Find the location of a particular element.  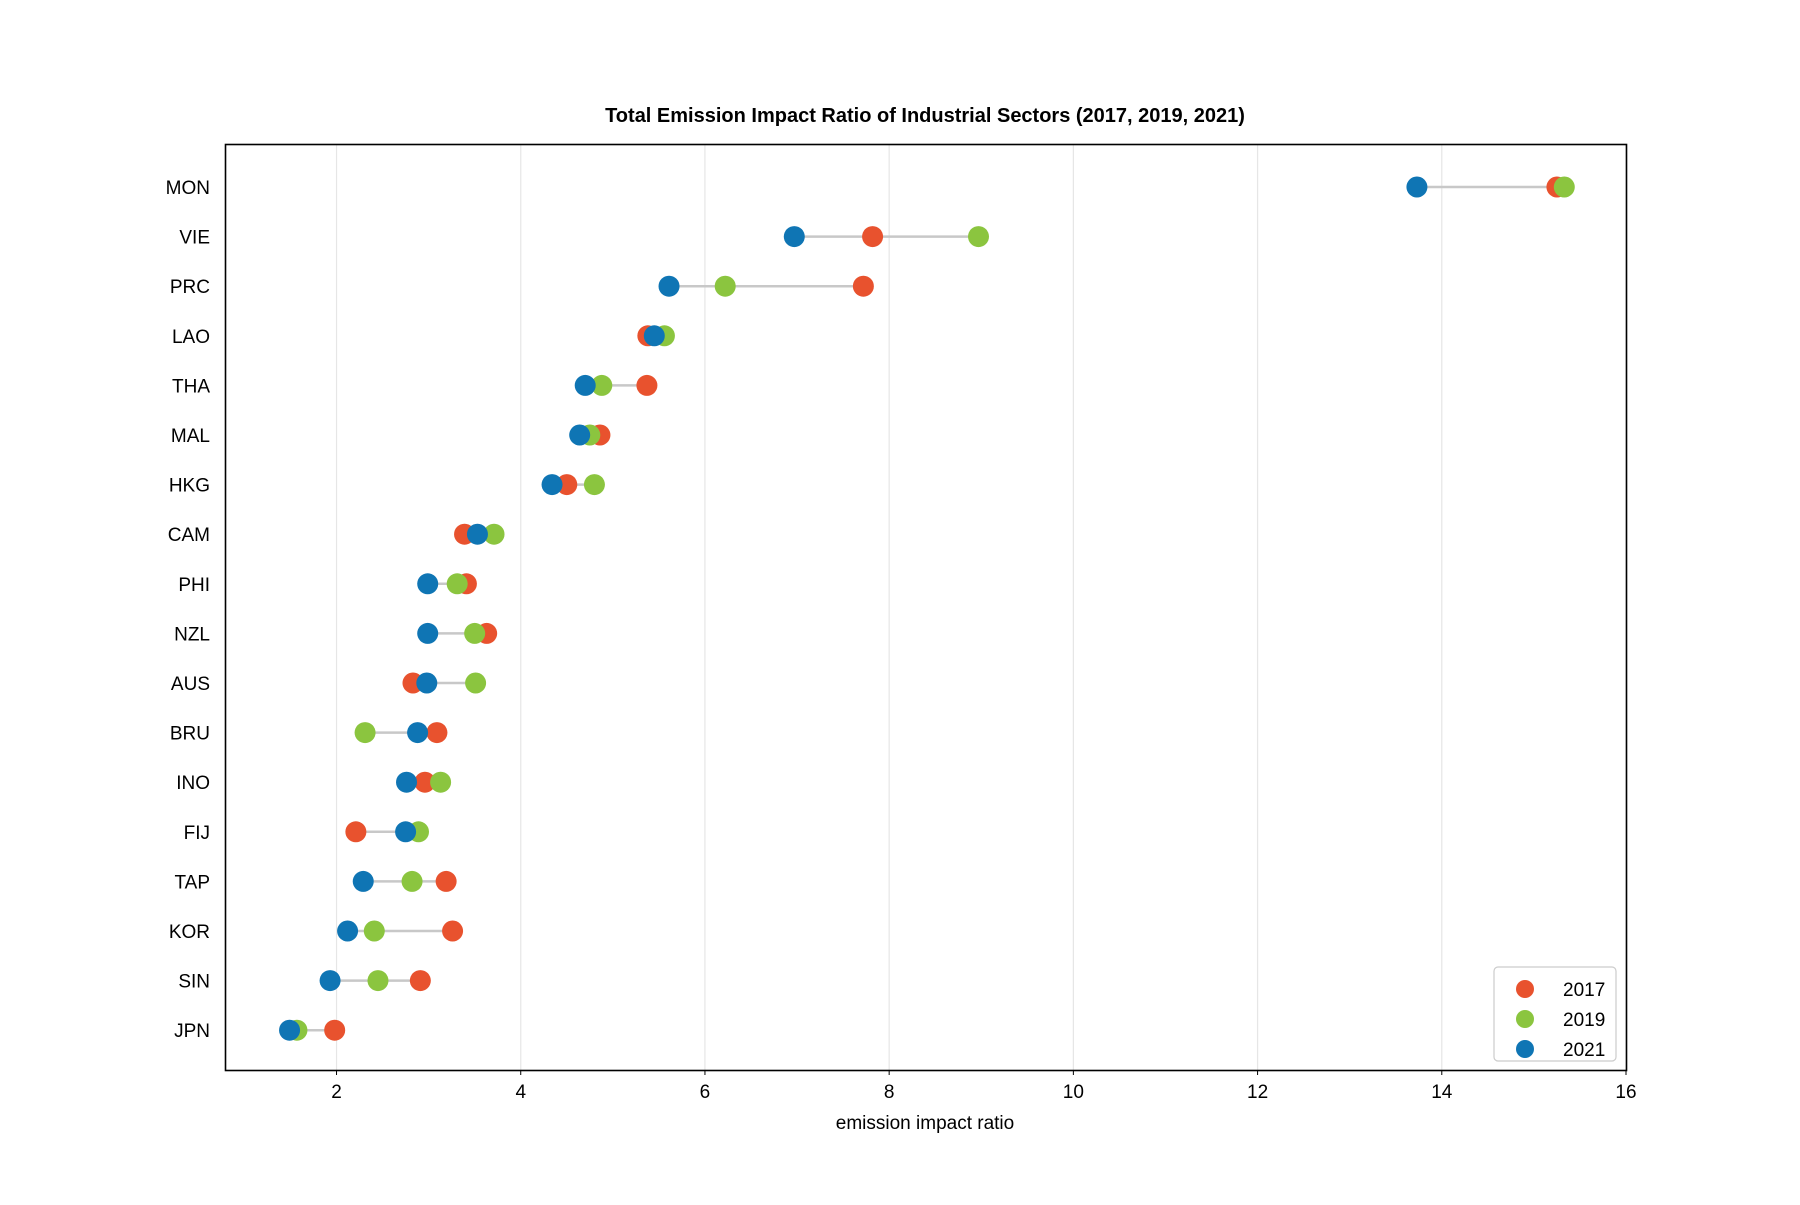

category-label: MON is located at coordinates (188, 188).